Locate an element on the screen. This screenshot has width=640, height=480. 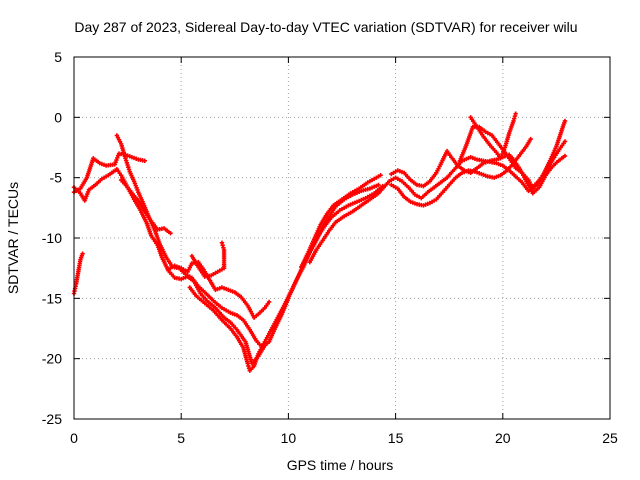
y-tick-label: -10 is located at coordinates (52, 238).